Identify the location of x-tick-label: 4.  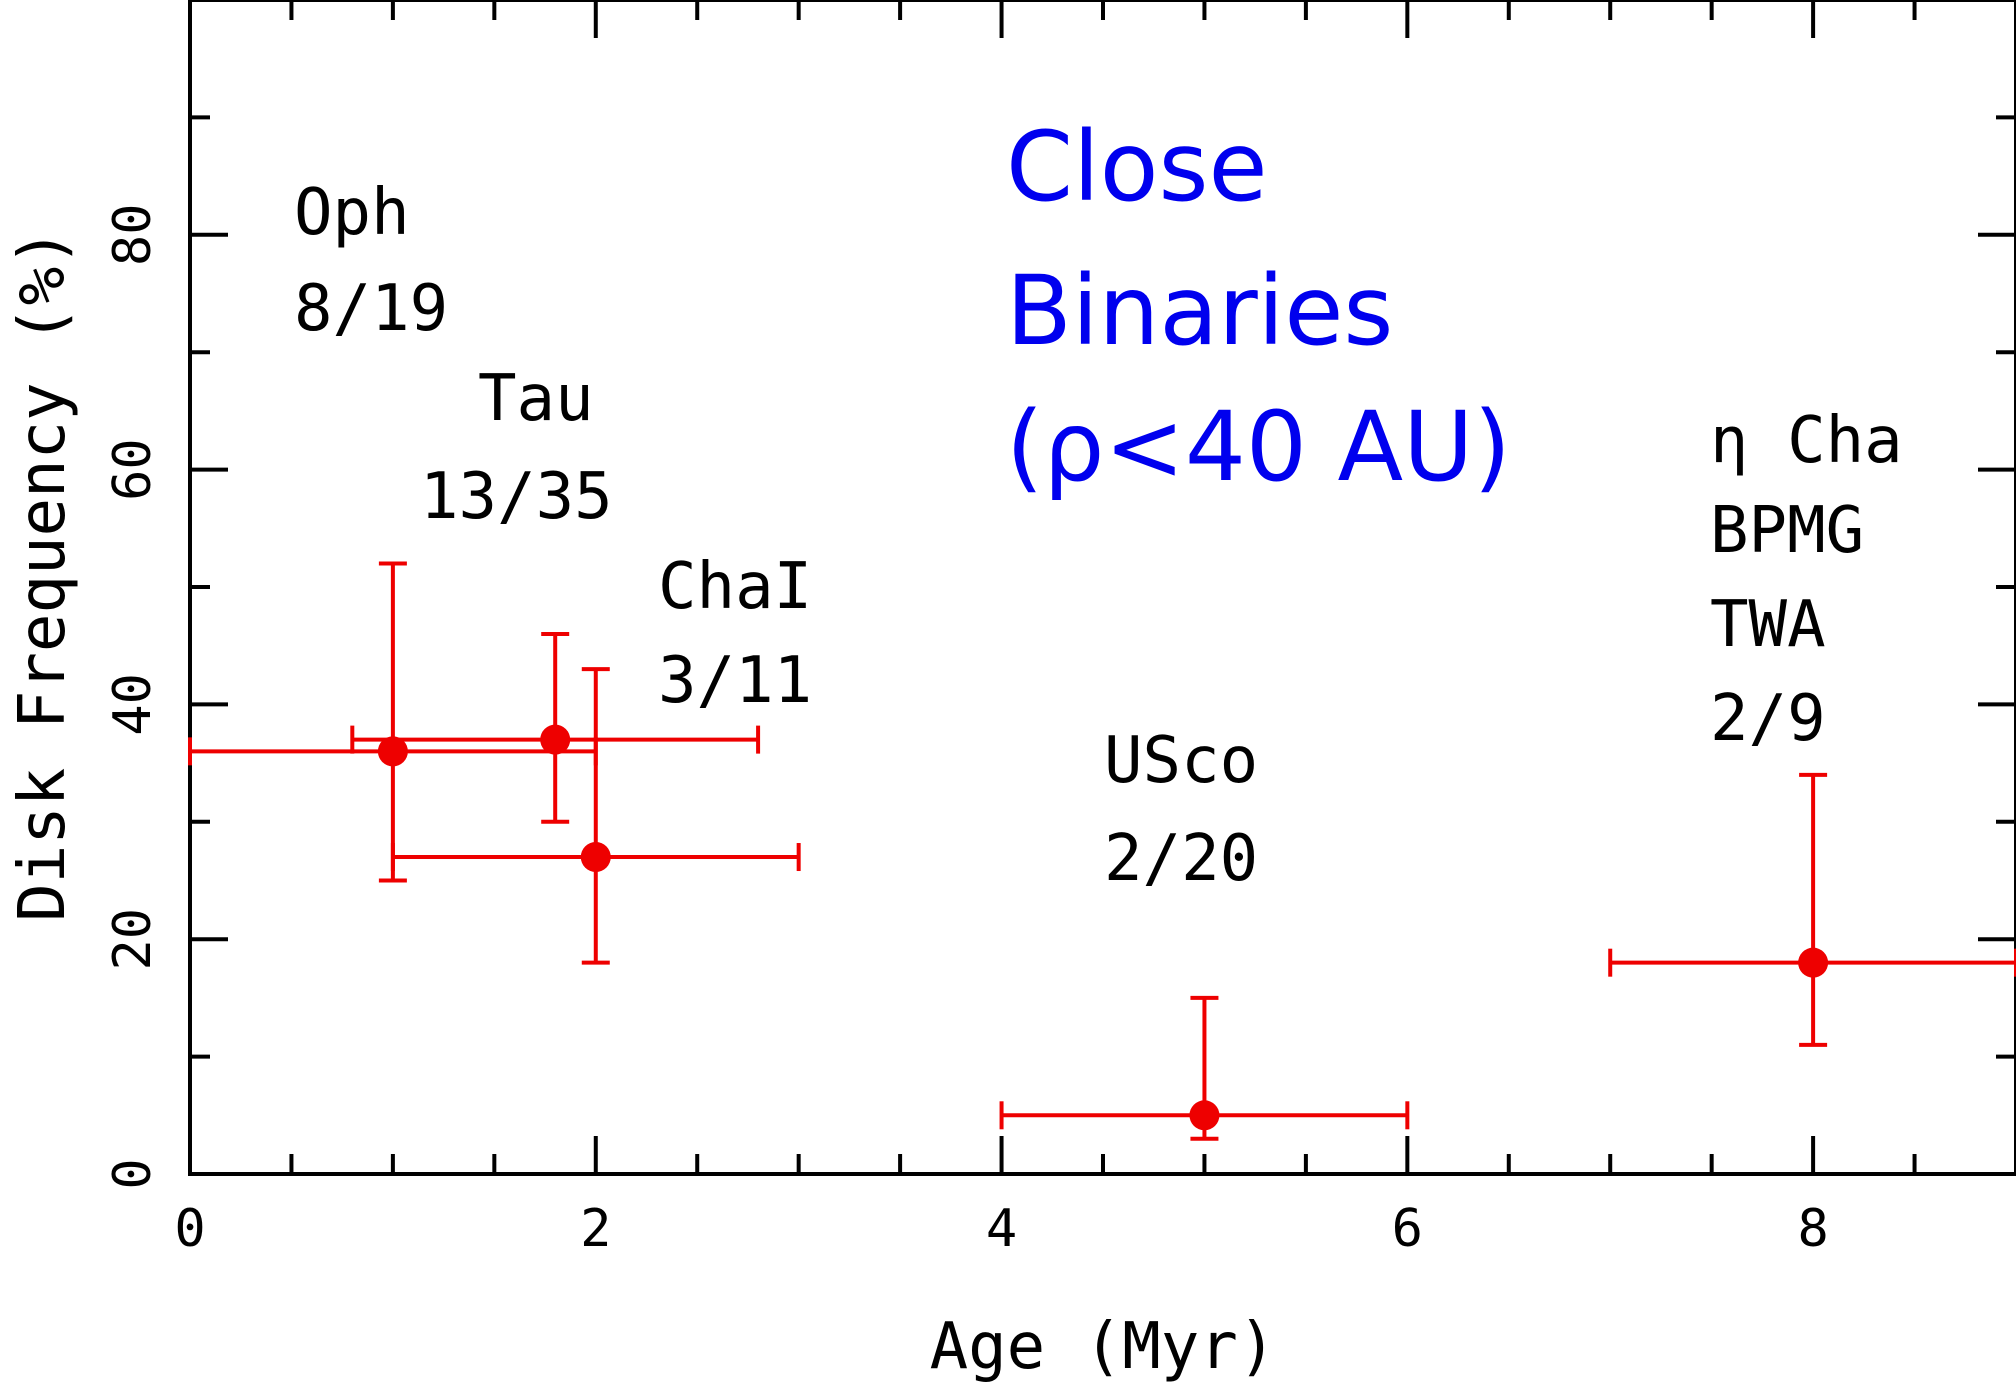
(1001, 1229).